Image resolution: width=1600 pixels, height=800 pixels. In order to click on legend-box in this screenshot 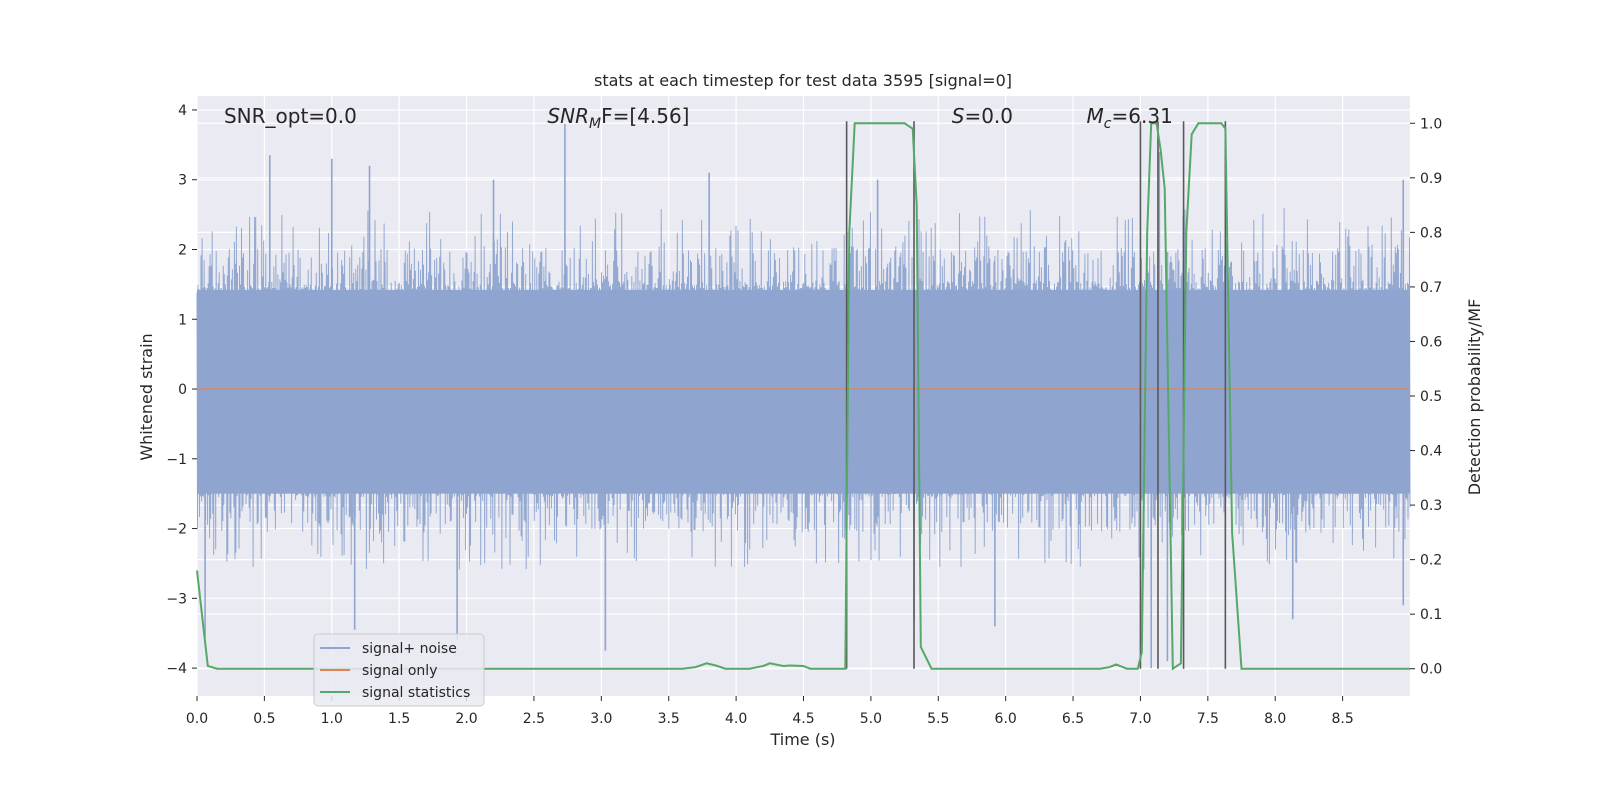, I will do `click(399, 670)`.